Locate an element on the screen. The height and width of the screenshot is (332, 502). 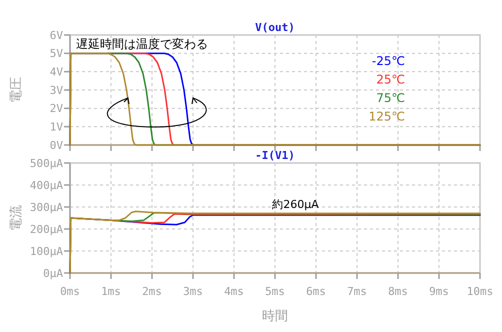
y-tick-label: 200μA is located at coordinates (47, 229).